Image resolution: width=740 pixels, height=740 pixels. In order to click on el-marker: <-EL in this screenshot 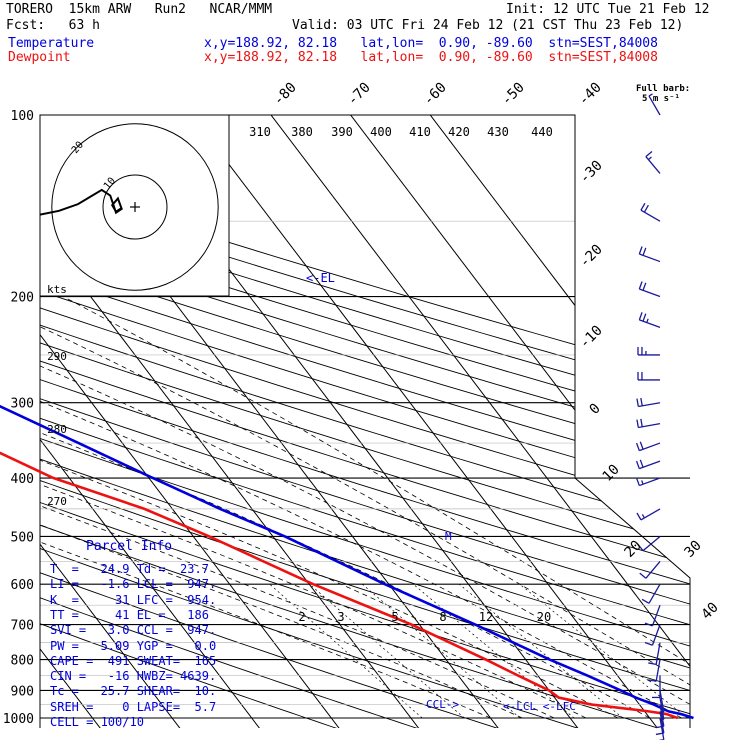, I will do `click(320, 278)`.